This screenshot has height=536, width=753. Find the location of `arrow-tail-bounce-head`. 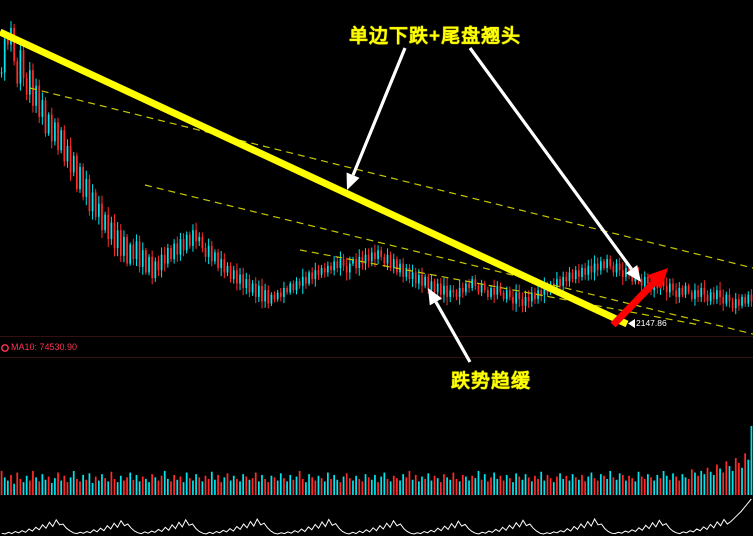

arrow-tail-bounce-head is located at coordinates (657, 279).